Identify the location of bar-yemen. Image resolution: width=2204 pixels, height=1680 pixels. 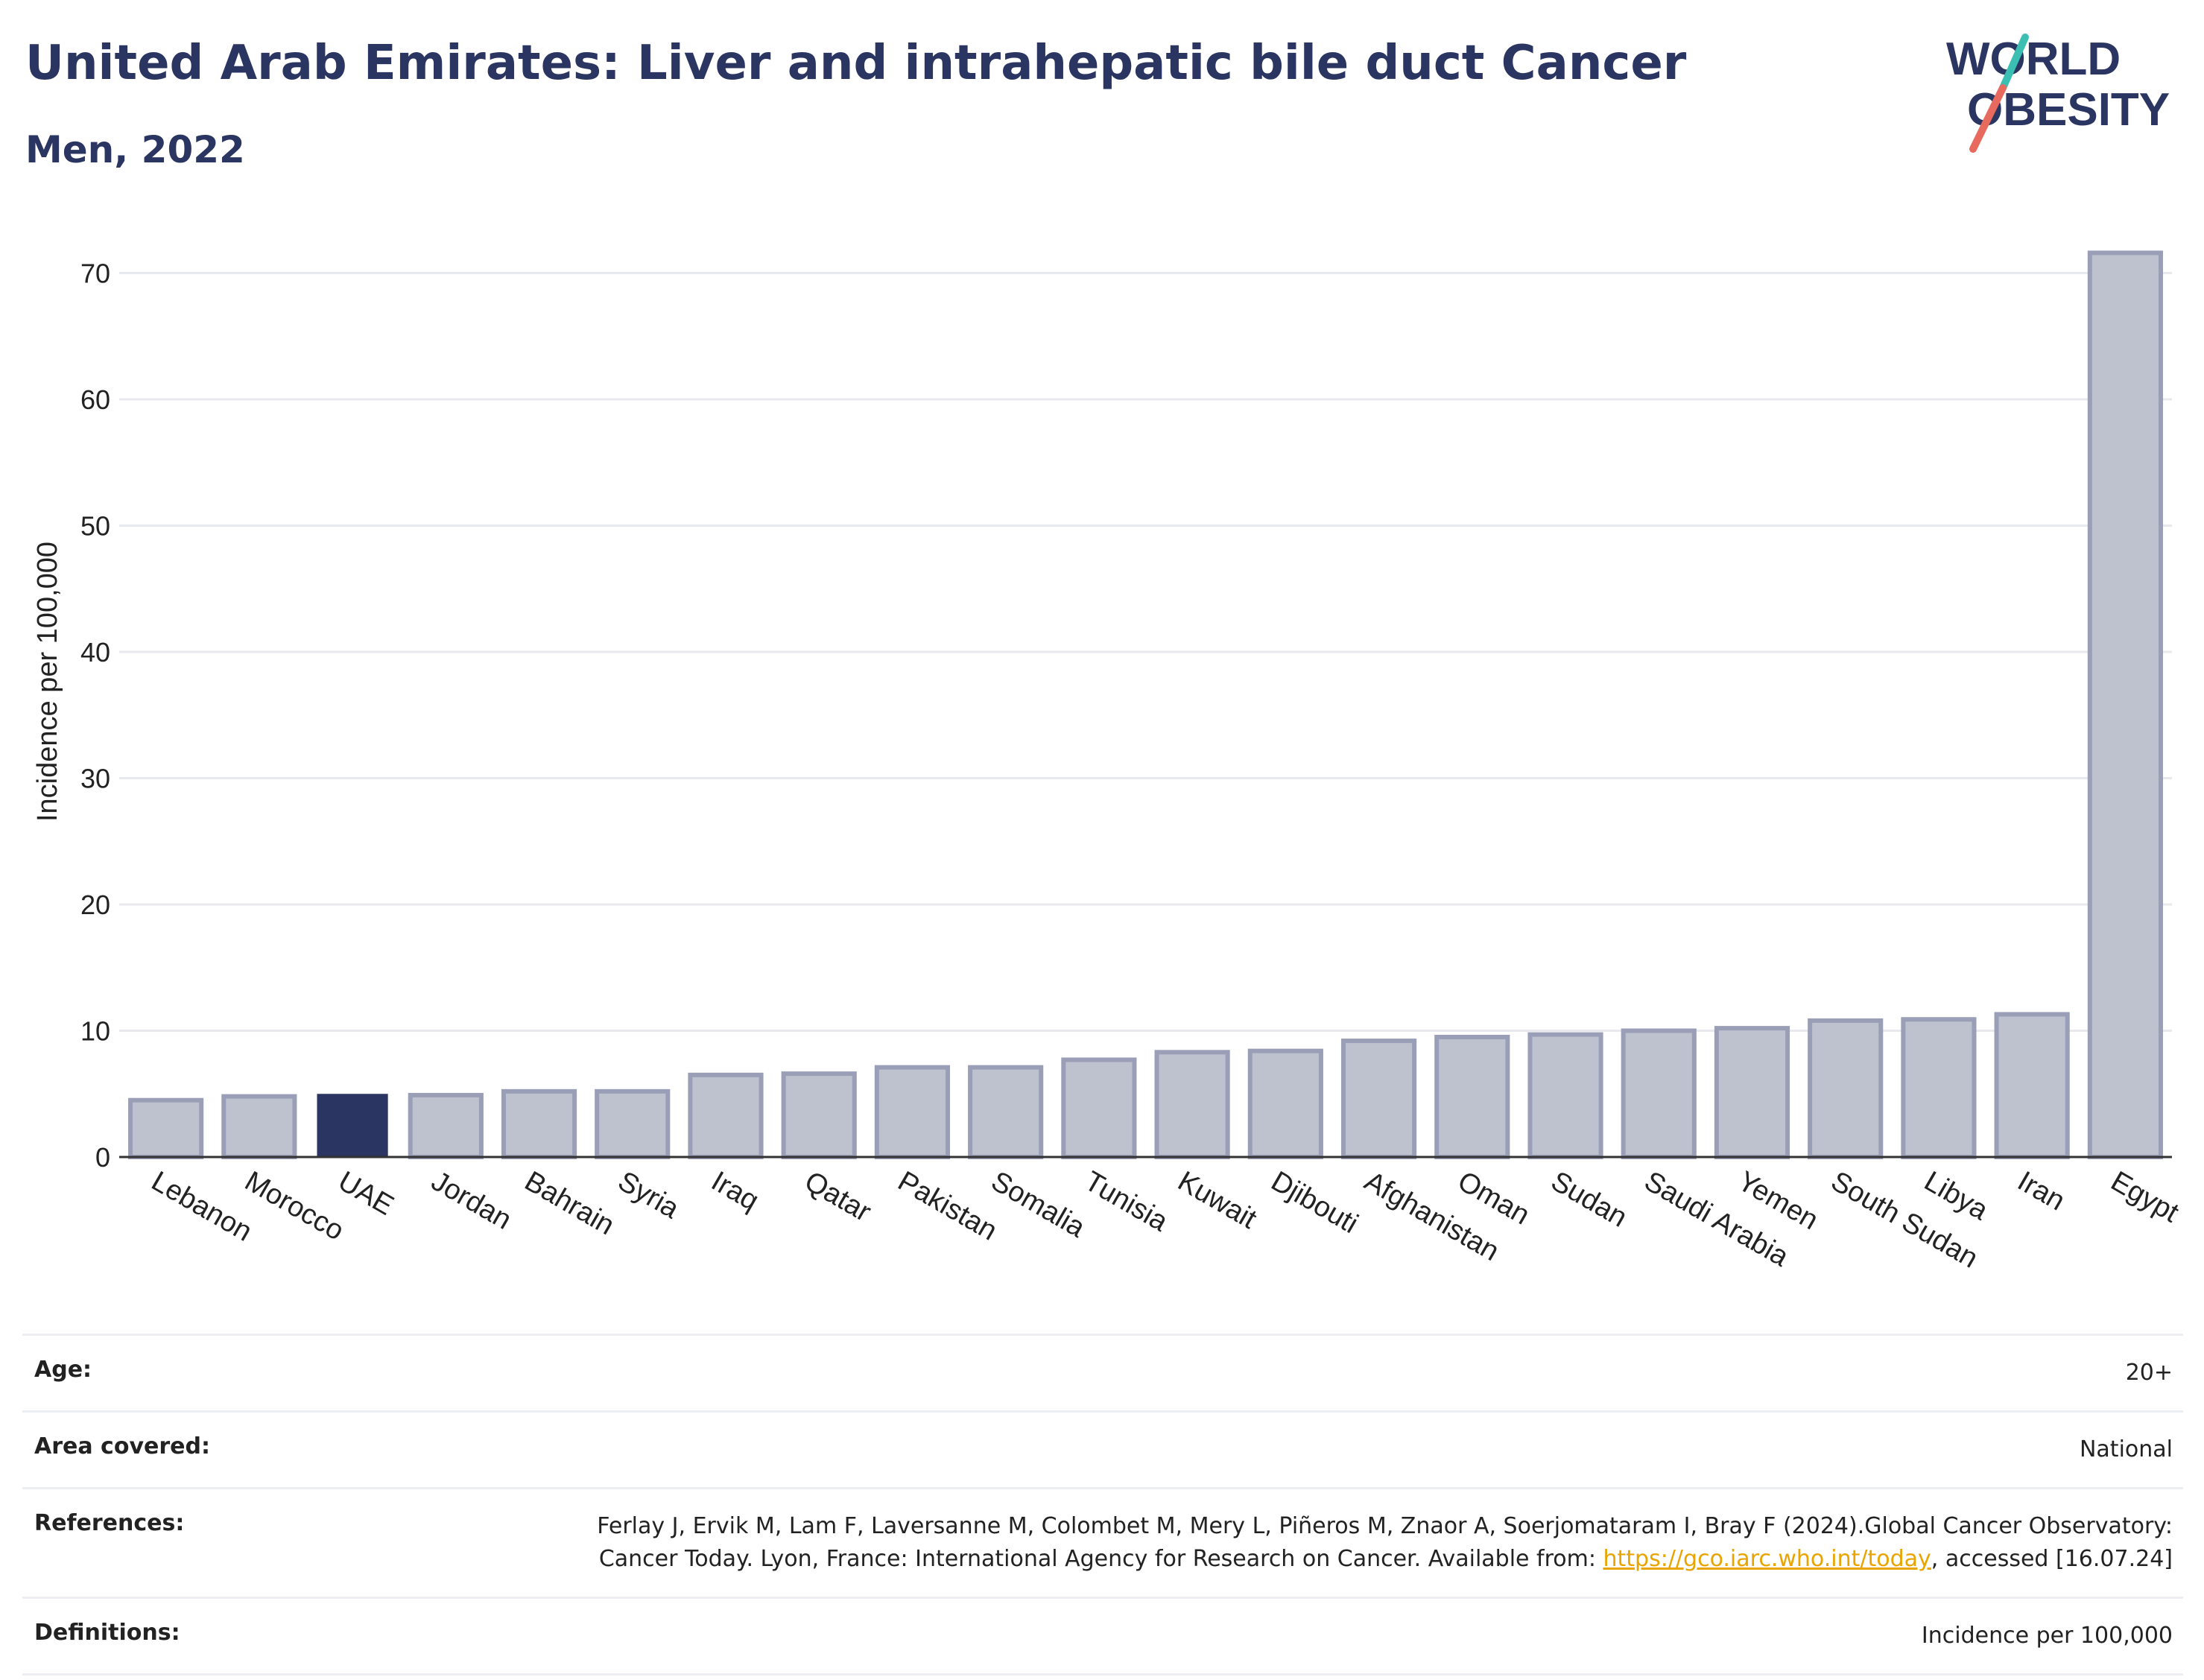
(1752, 1092).